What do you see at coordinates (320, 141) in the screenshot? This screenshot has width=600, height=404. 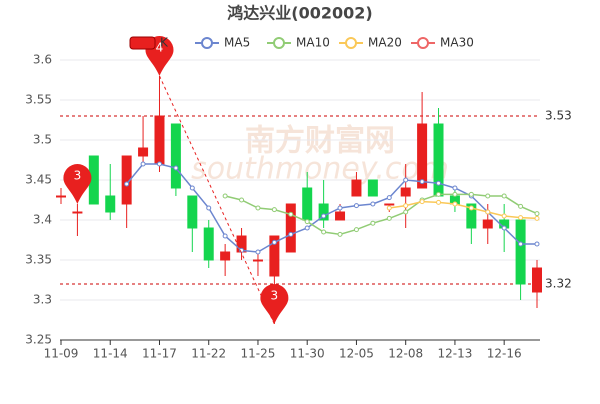 I see `watermark: 南方财富网` at bounding box center [320, 141].